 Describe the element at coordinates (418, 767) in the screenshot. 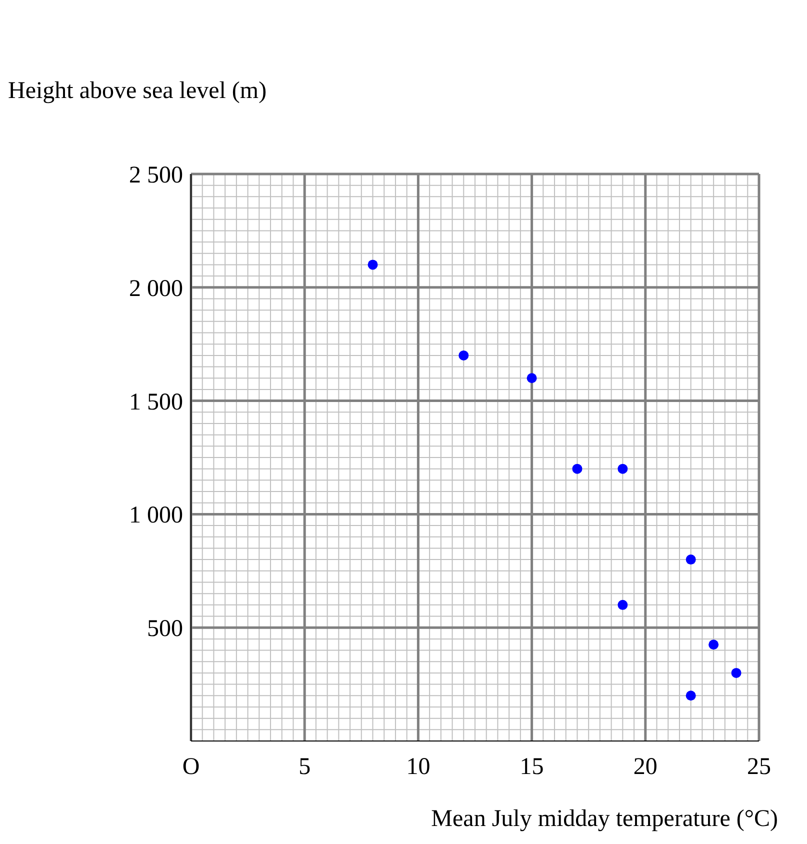

I see `x-tick-label: 10` at that location.